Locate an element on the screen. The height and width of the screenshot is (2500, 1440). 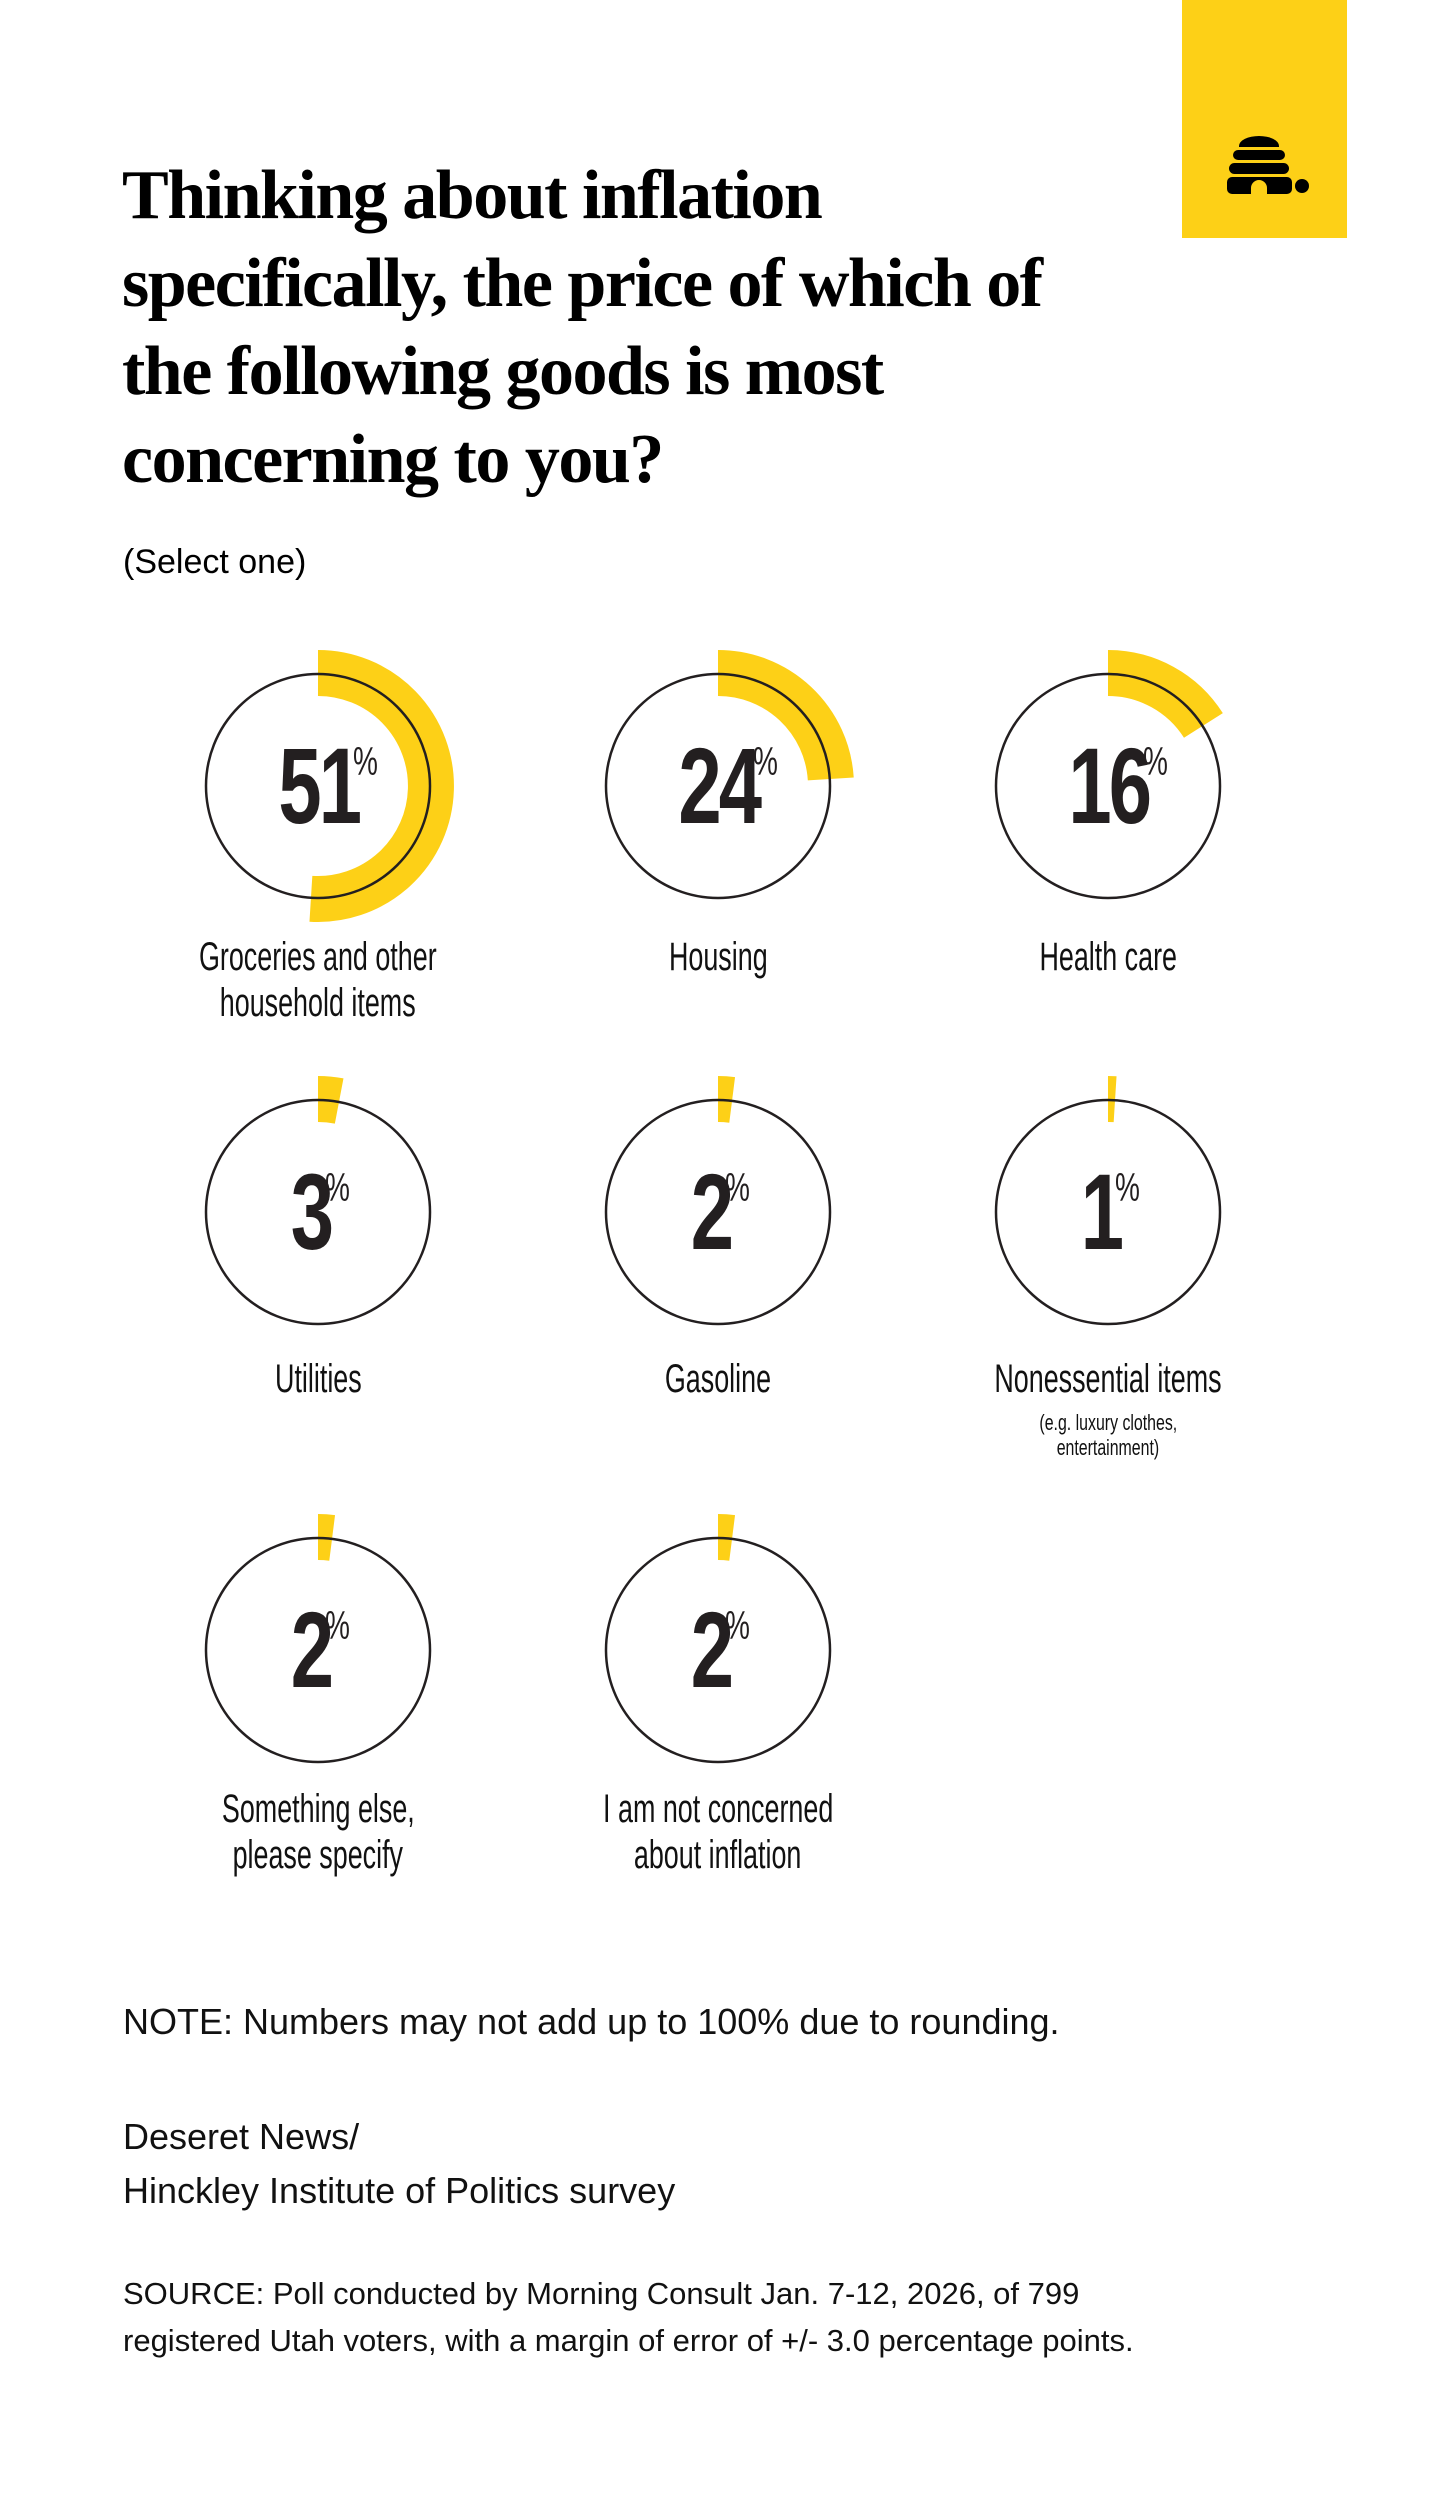
chart-item: 16% Health care is located at coordinates (1108, 807).